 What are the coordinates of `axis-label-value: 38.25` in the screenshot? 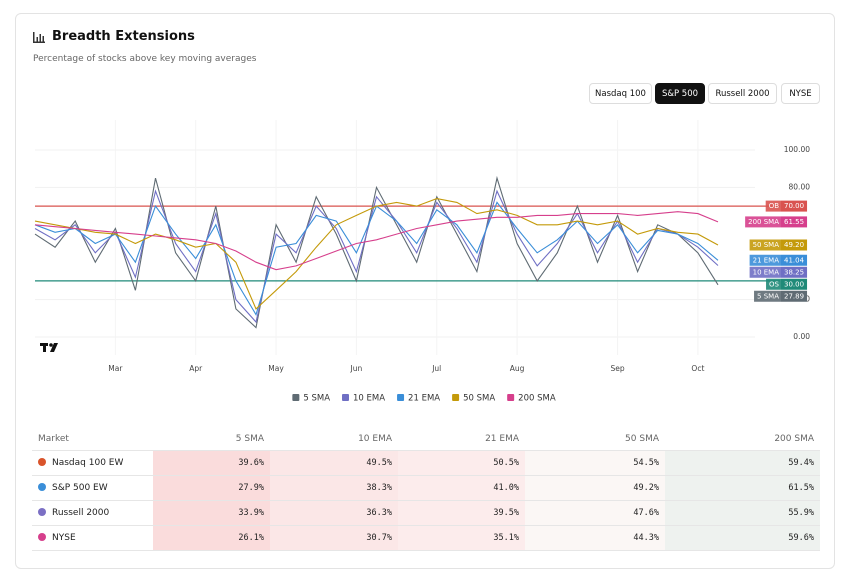 It's located at (794, 272).